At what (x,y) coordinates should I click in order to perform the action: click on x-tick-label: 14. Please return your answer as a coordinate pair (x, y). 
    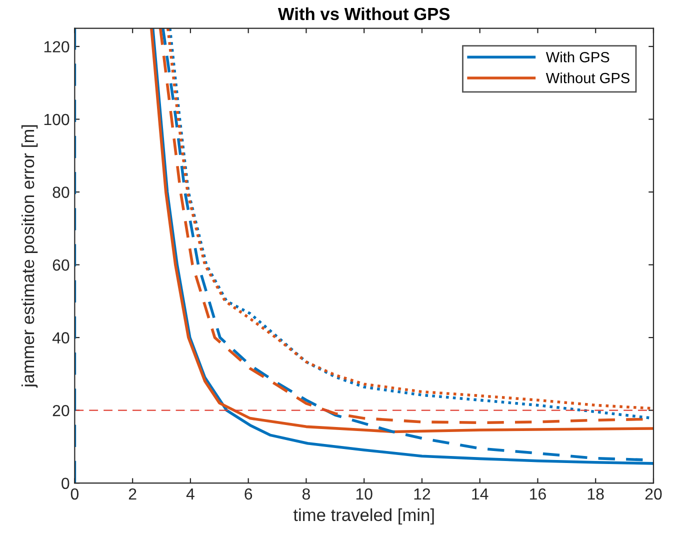
    Looking at the image, I should click on (480, 494).